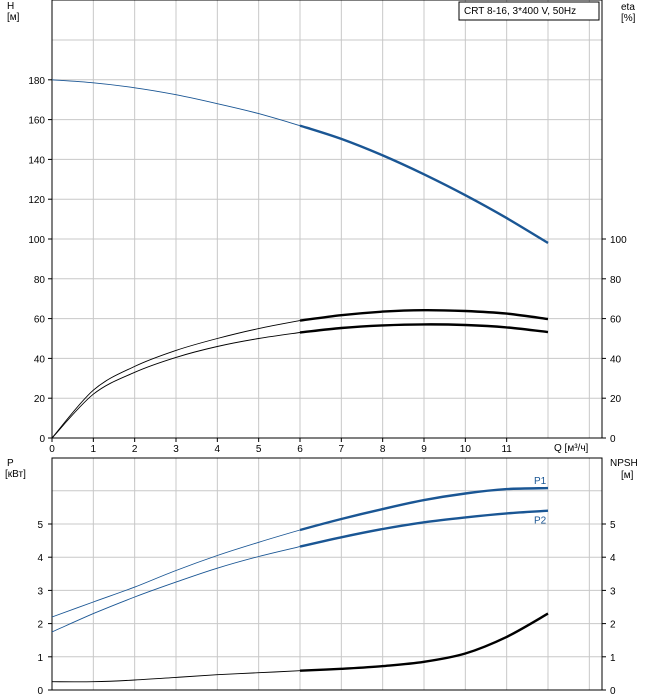 The width and height of the screenshot is (658, 700). What do you see at coordinates (613, 625) in the screenshot?
I see `npsh-tick-label: 2` at bounding box center [613, 625].